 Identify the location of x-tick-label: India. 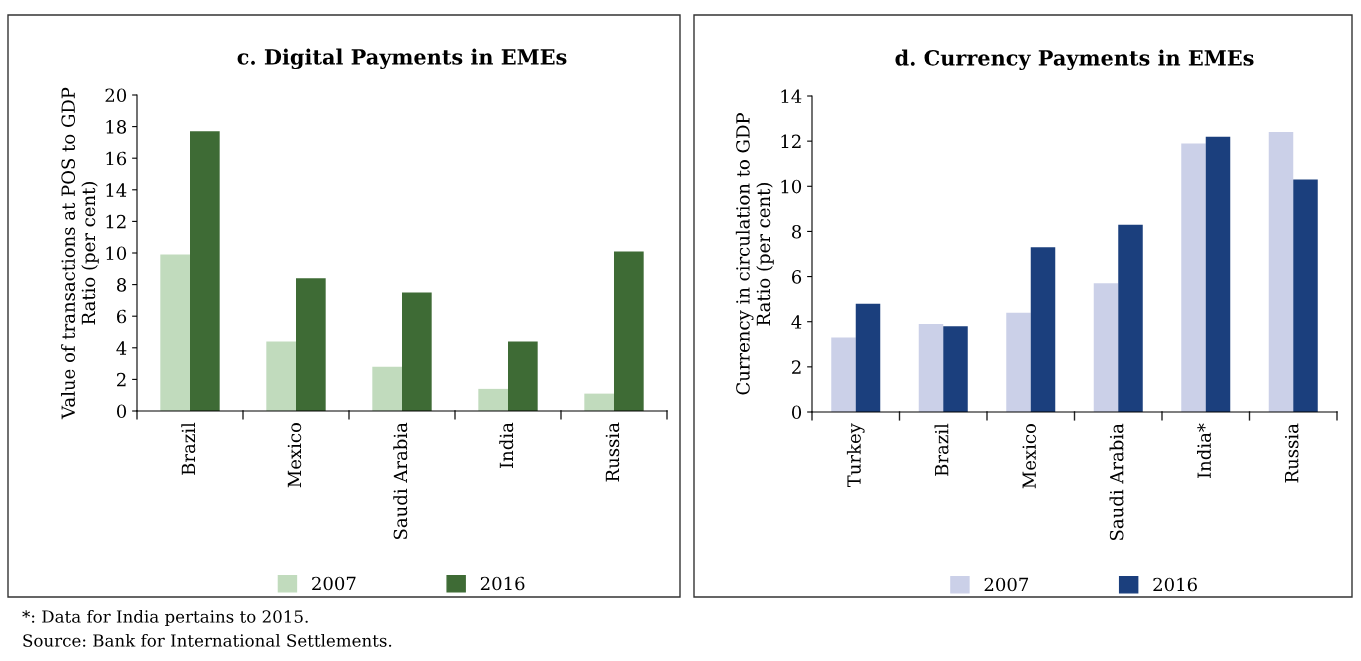
(506, 445).